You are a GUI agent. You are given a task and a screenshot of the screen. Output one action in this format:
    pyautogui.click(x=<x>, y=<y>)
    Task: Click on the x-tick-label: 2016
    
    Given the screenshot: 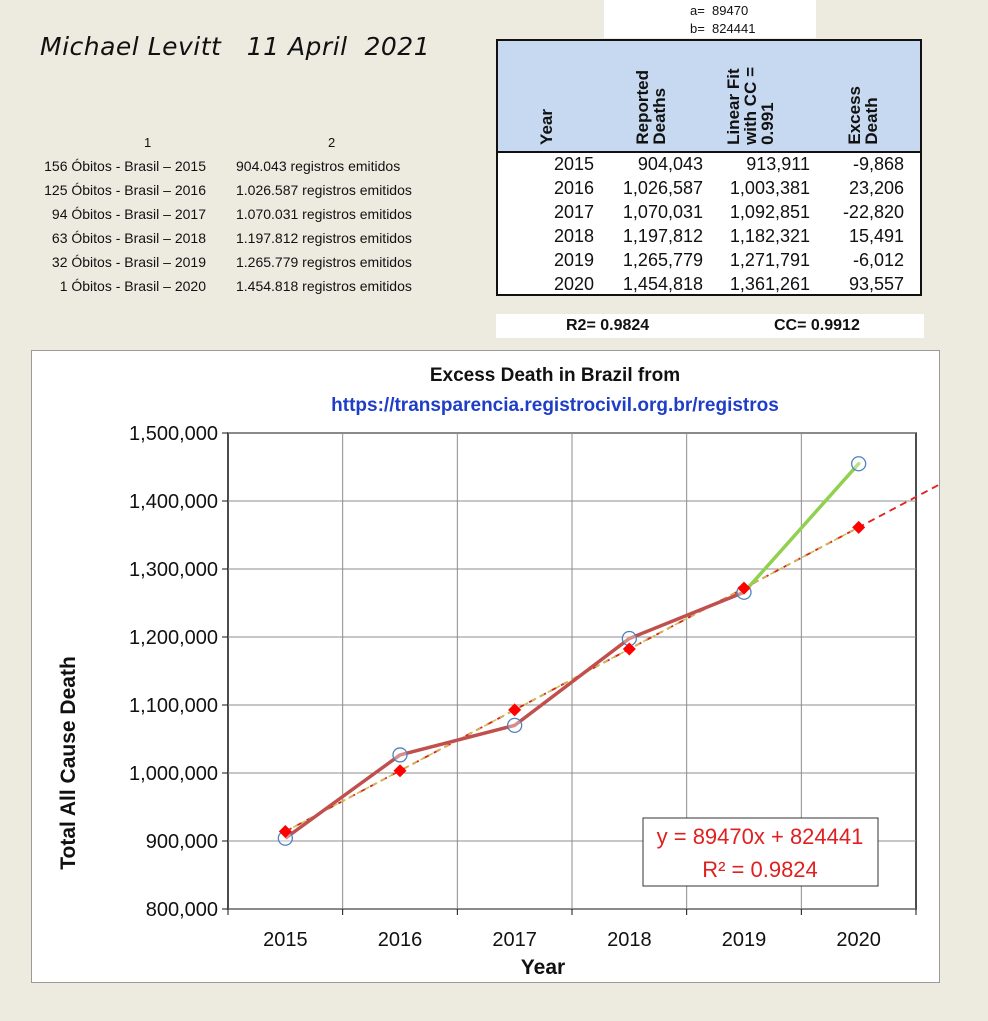 What is the action you would take?
    pyautogui.click(x=400, y=940)
    